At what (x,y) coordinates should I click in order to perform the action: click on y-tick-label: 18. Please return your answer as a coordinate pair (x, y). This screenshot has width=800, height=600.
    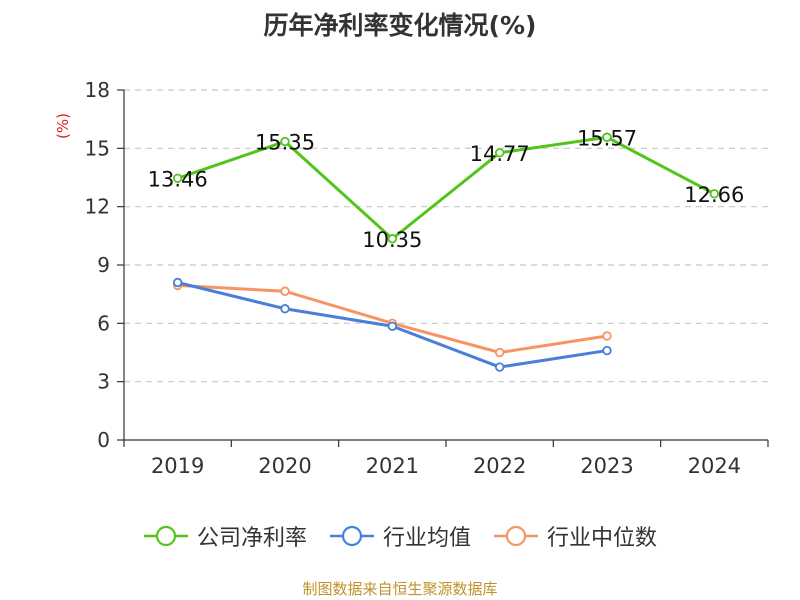
    Looking at the image, I should click on (97, 90).